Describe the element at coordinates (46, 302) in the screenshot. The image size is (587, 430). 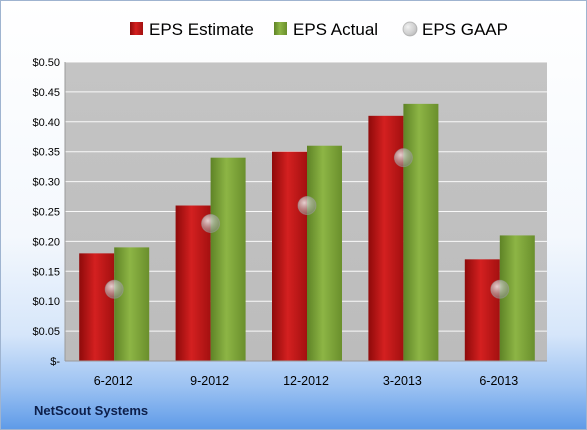
I see `y-tick-label: $0.10` at that location.